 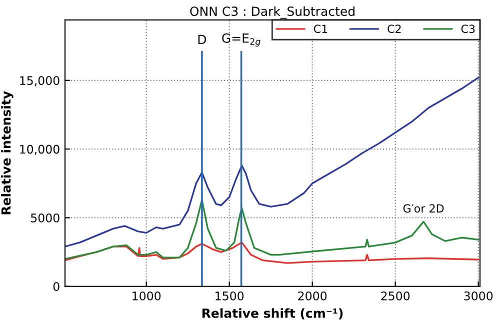 I want to click on chart-title: ONN C3 : Dark_Subtracted, so click(x=272, y=12).